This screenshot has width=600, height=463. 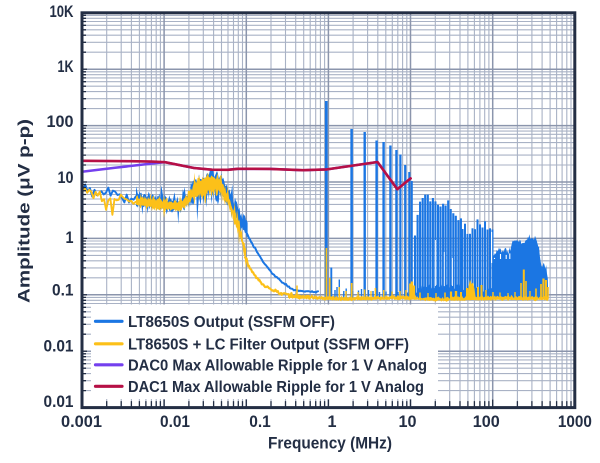 I want to click on svg-text: Amplitude (μV p-p), so click(x=24, y=211).